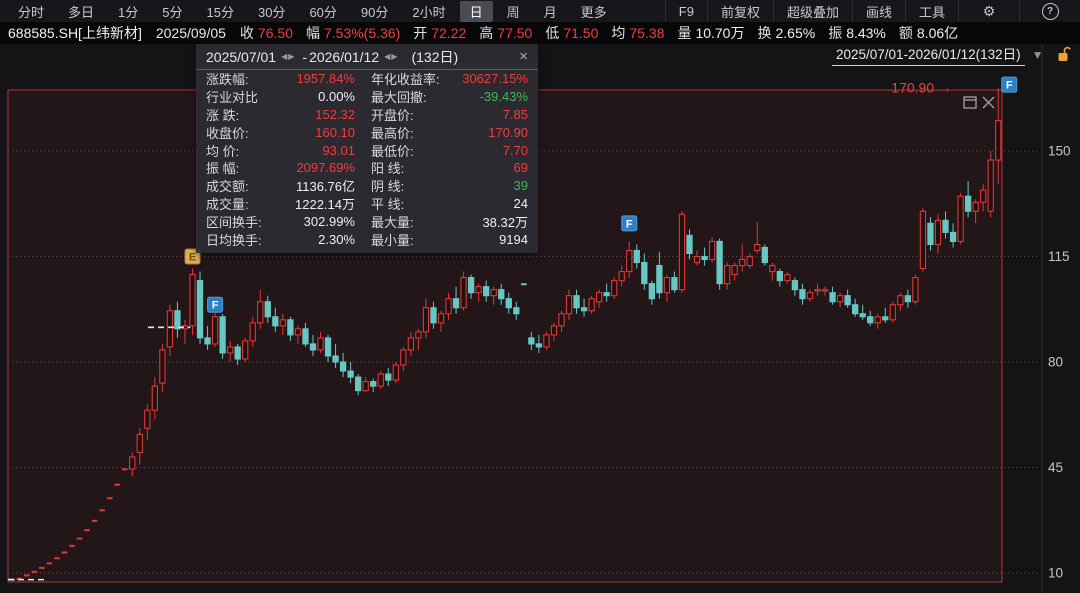  What do you see at coordinates (921, 88) in the screenshot?
I see `high-price-annotation: 170.90 →` at bounding box center [921, 88].